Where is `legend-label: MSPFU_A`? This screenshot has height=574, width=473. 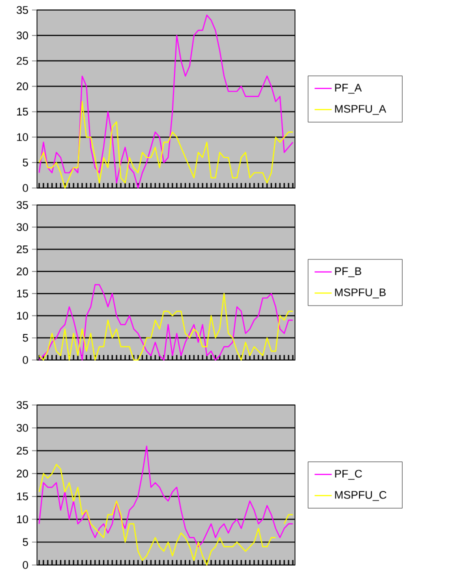
legend-label: MSPFU_A is located at coordinates (360, 109).